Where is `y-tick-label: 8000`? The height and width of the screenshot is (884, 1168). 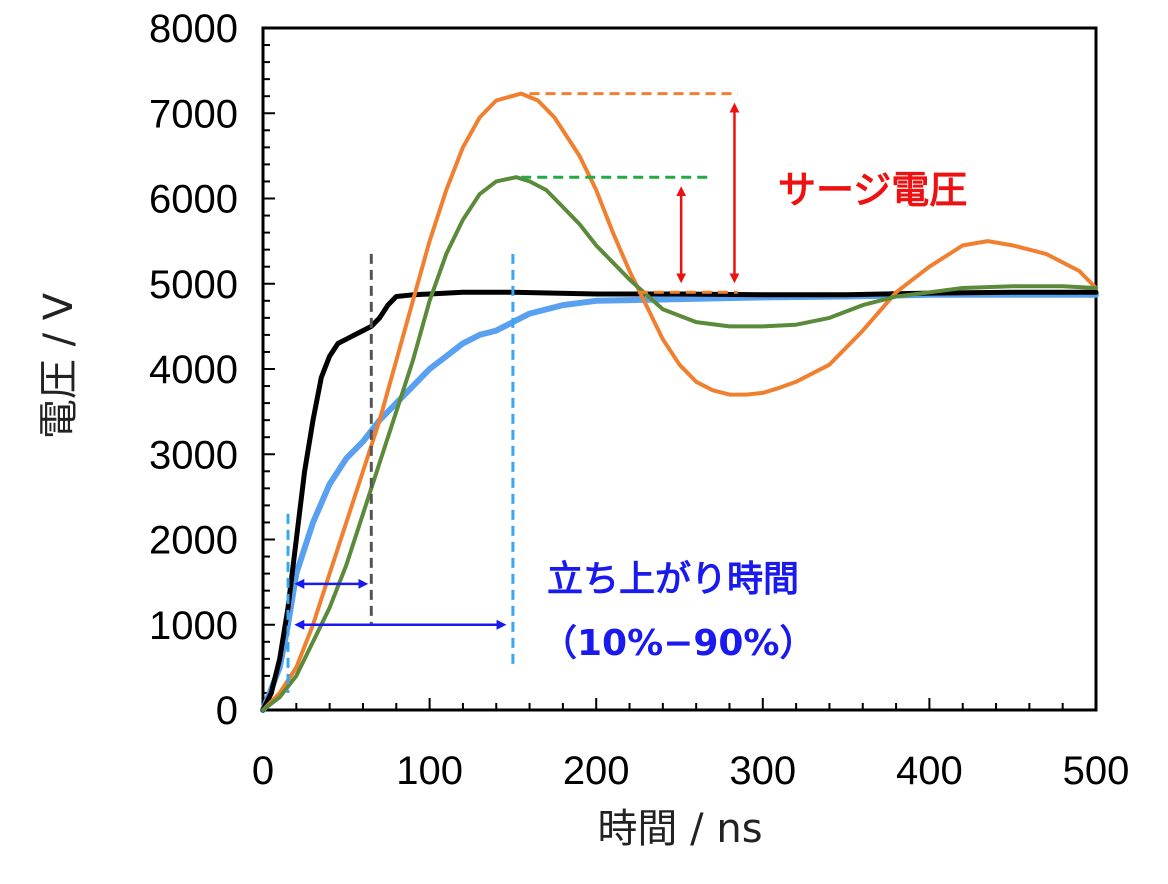
y-tick-label: 8000 is located at coordinates (193, 29).